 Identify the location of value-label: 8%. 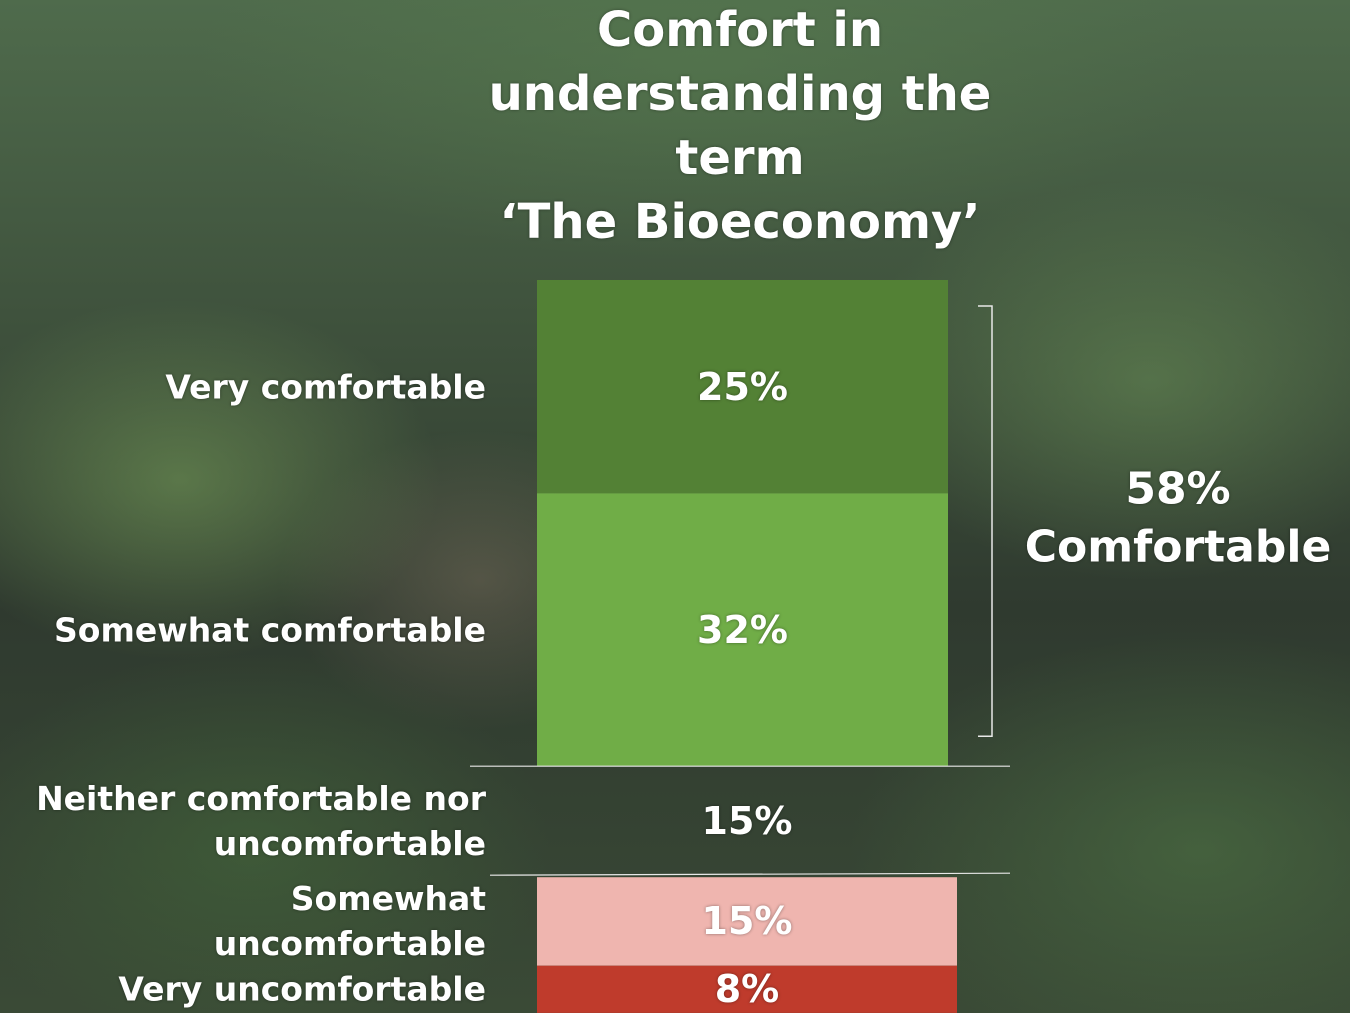
(747, 989).